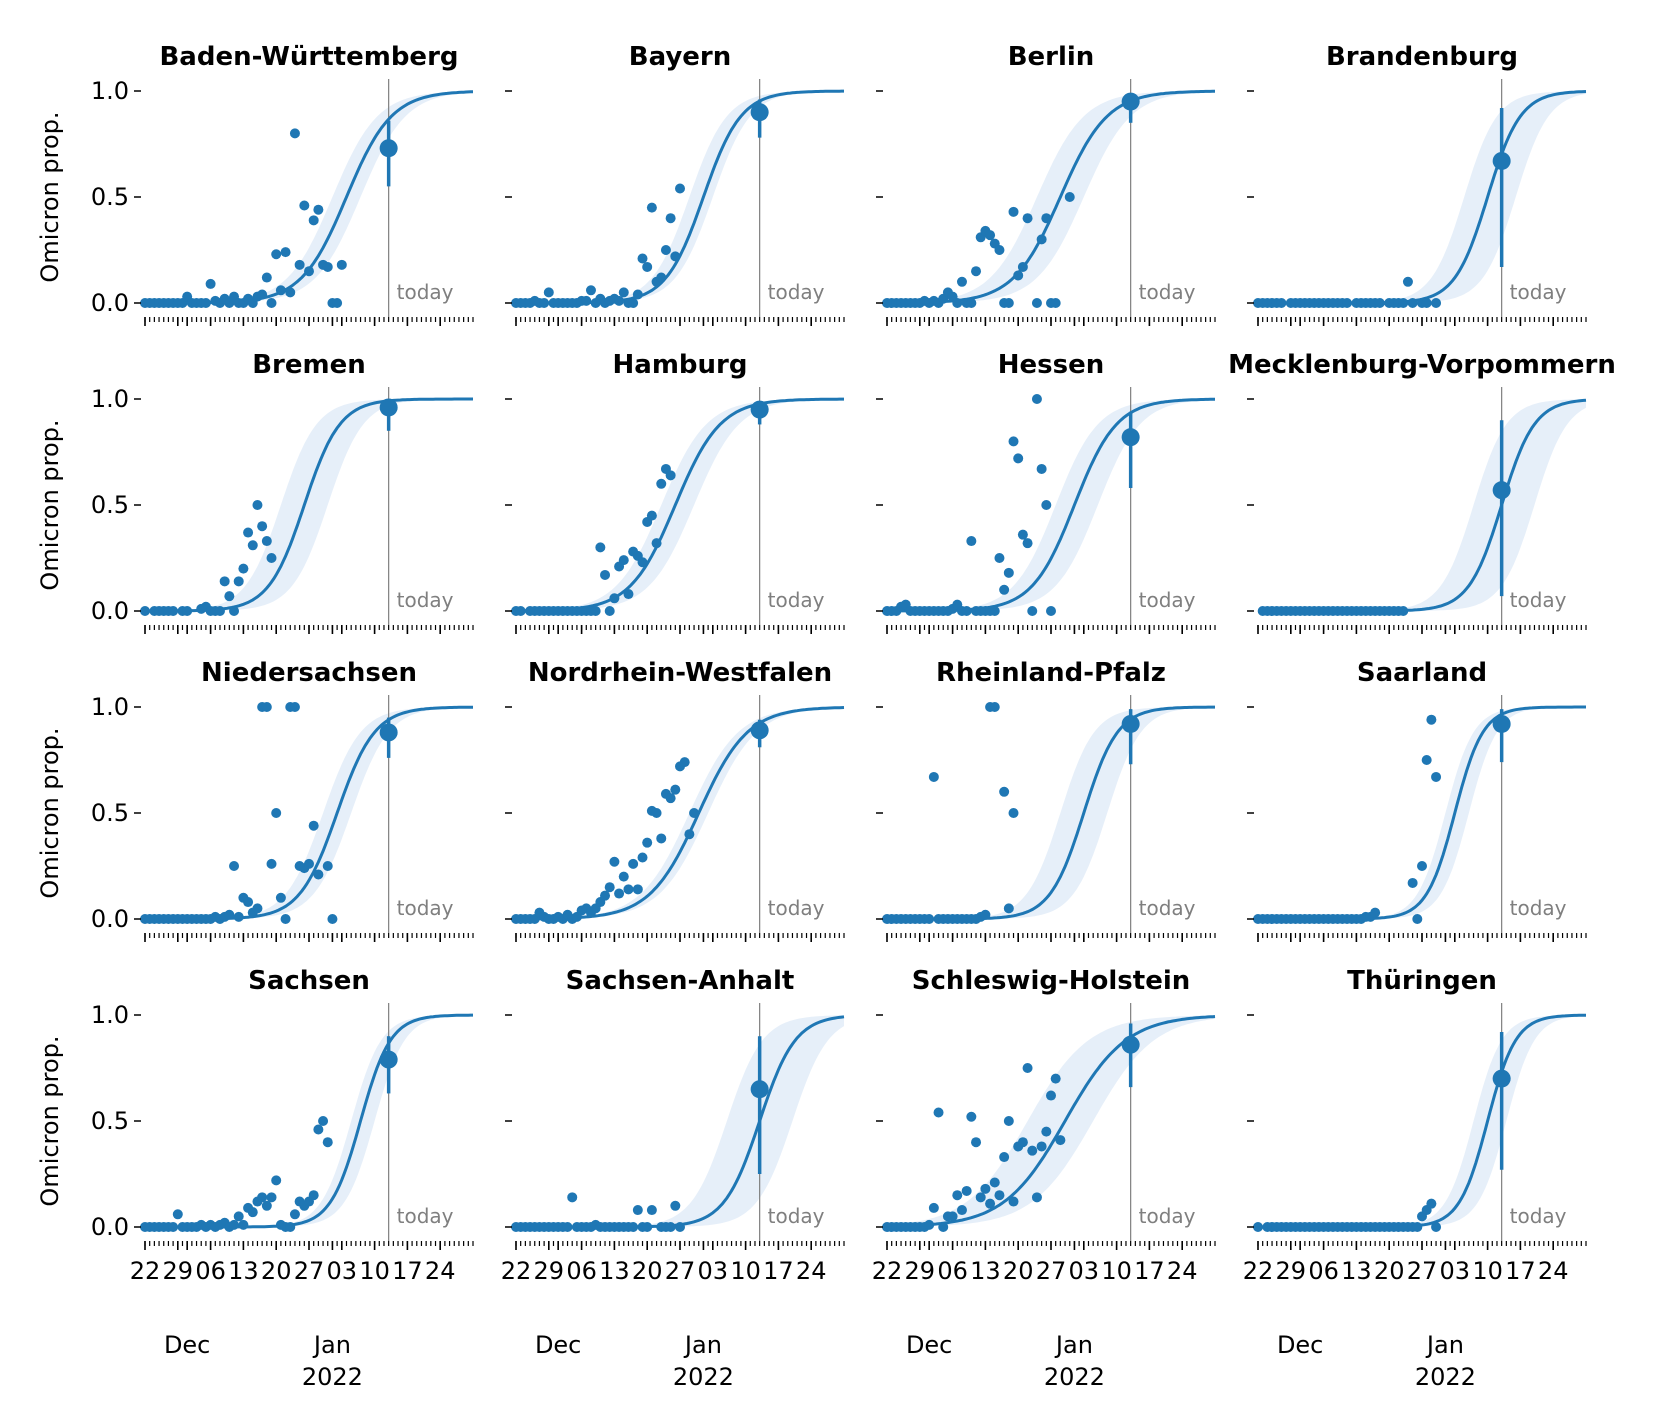  I want to click on panel-title: Nordrhein-Westfalen, so click(680, 673).